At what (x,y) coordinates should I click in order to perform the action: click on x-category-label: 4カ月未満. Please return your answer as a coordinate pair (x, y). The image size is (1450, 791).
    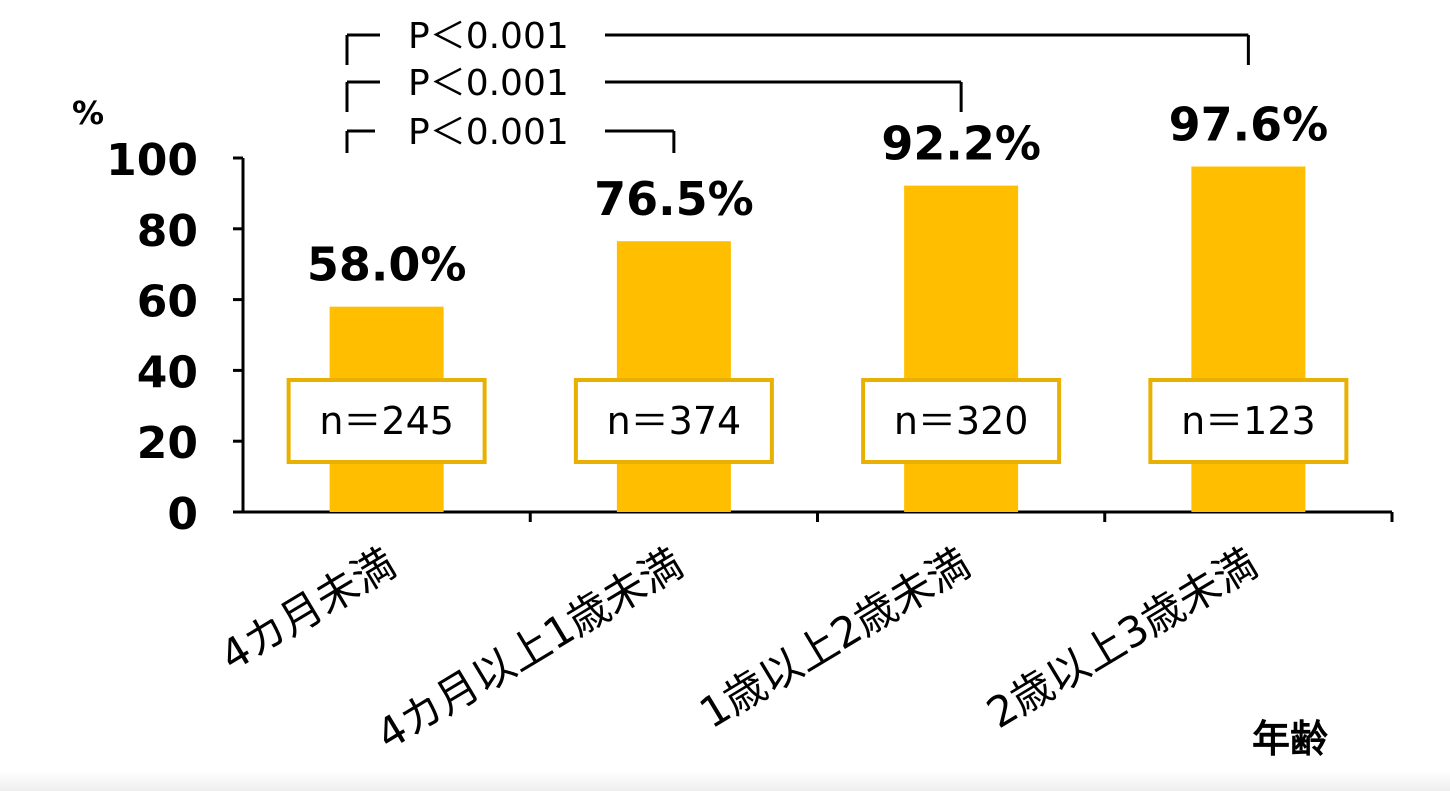
    Looking at the image, I should click on (308, 610).